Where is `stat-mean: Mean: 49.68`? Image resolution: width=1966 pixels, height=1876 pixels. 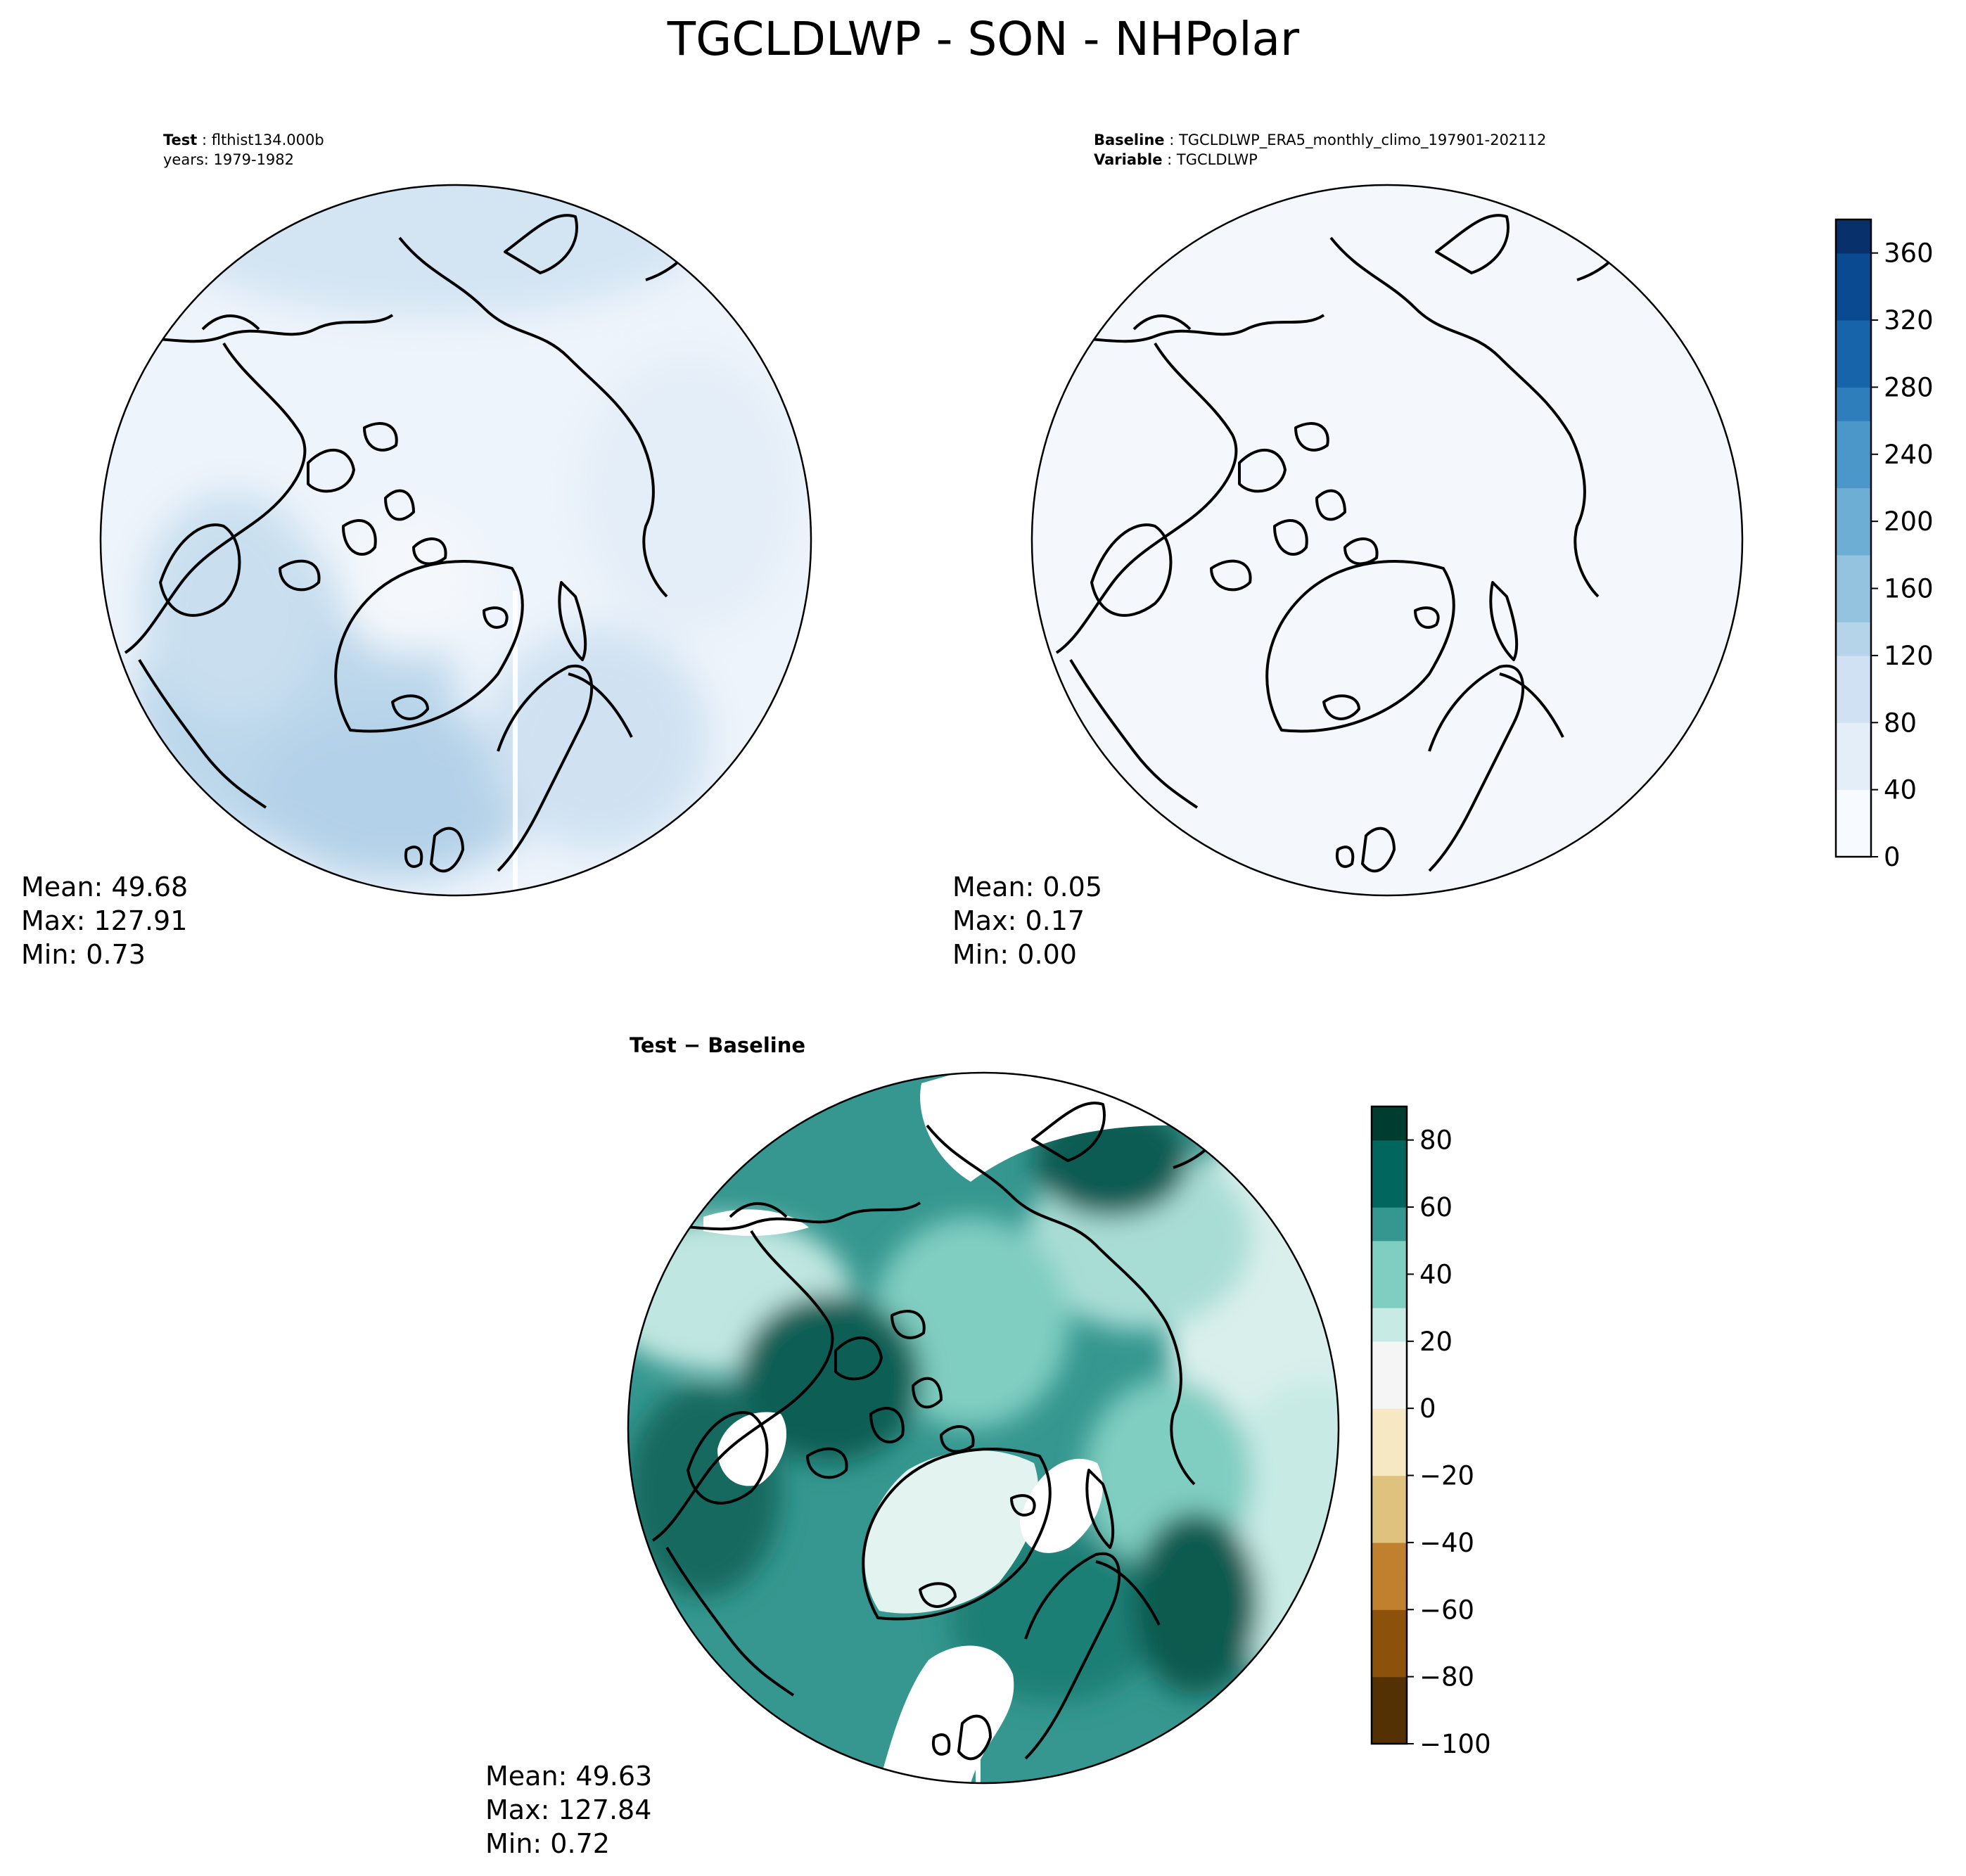
stat-mean: Mean: 49.68 is located at coordinates (104, 887).